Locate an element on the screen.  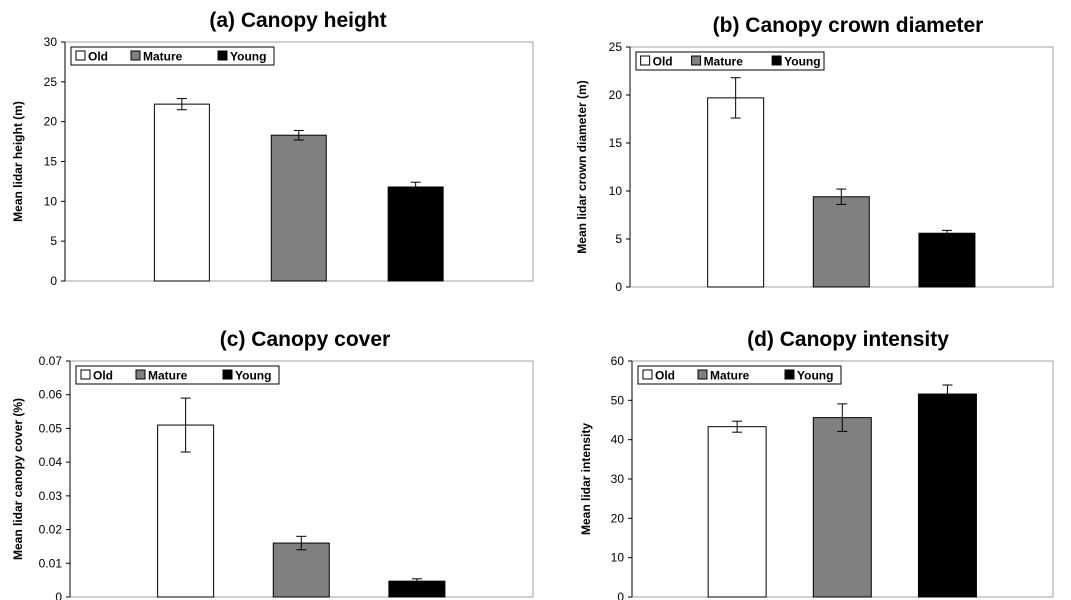
y-tick-label: 0.07 is located at coordinates (51, 361).